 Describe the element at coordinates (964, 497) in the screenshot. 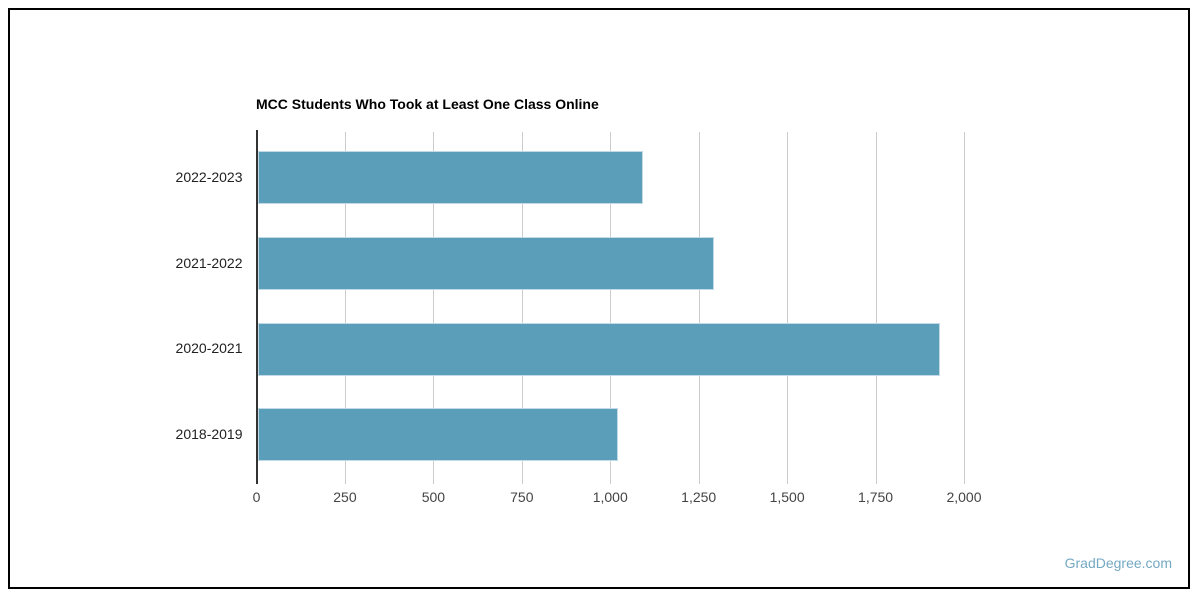

I see `x-axis-tick-label: 2,000` at that location.